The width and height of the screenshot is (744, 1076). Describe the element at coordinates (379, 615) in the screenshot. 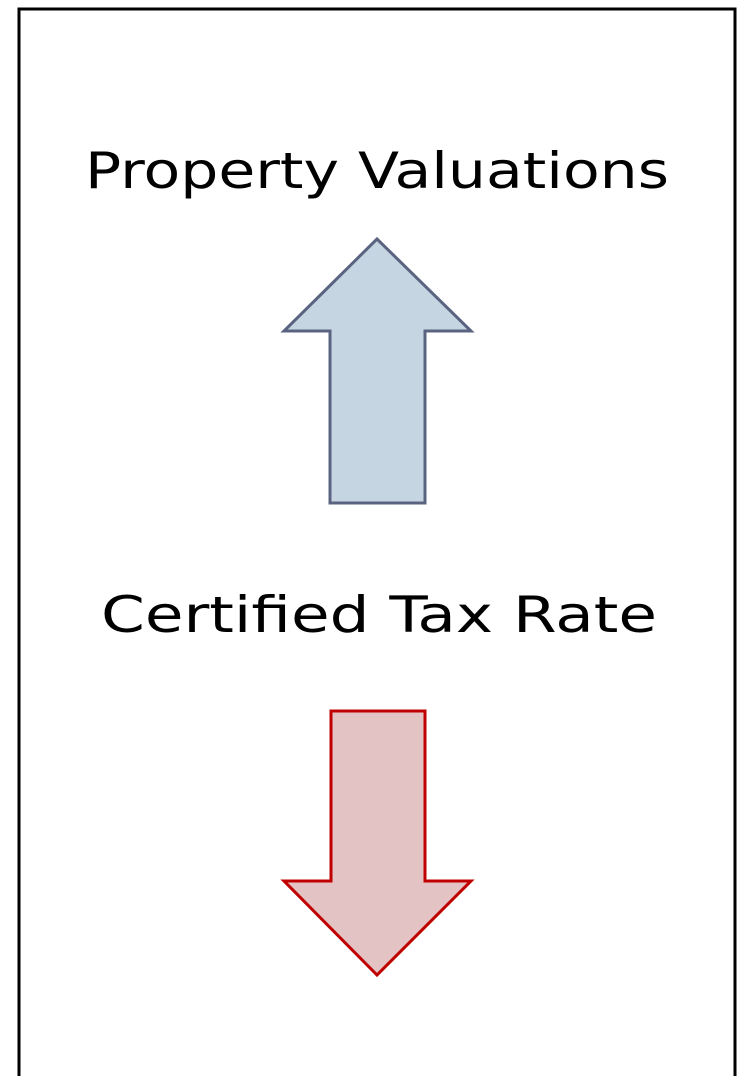

I see `bottom-label: Certified Tax Rate` at that location.